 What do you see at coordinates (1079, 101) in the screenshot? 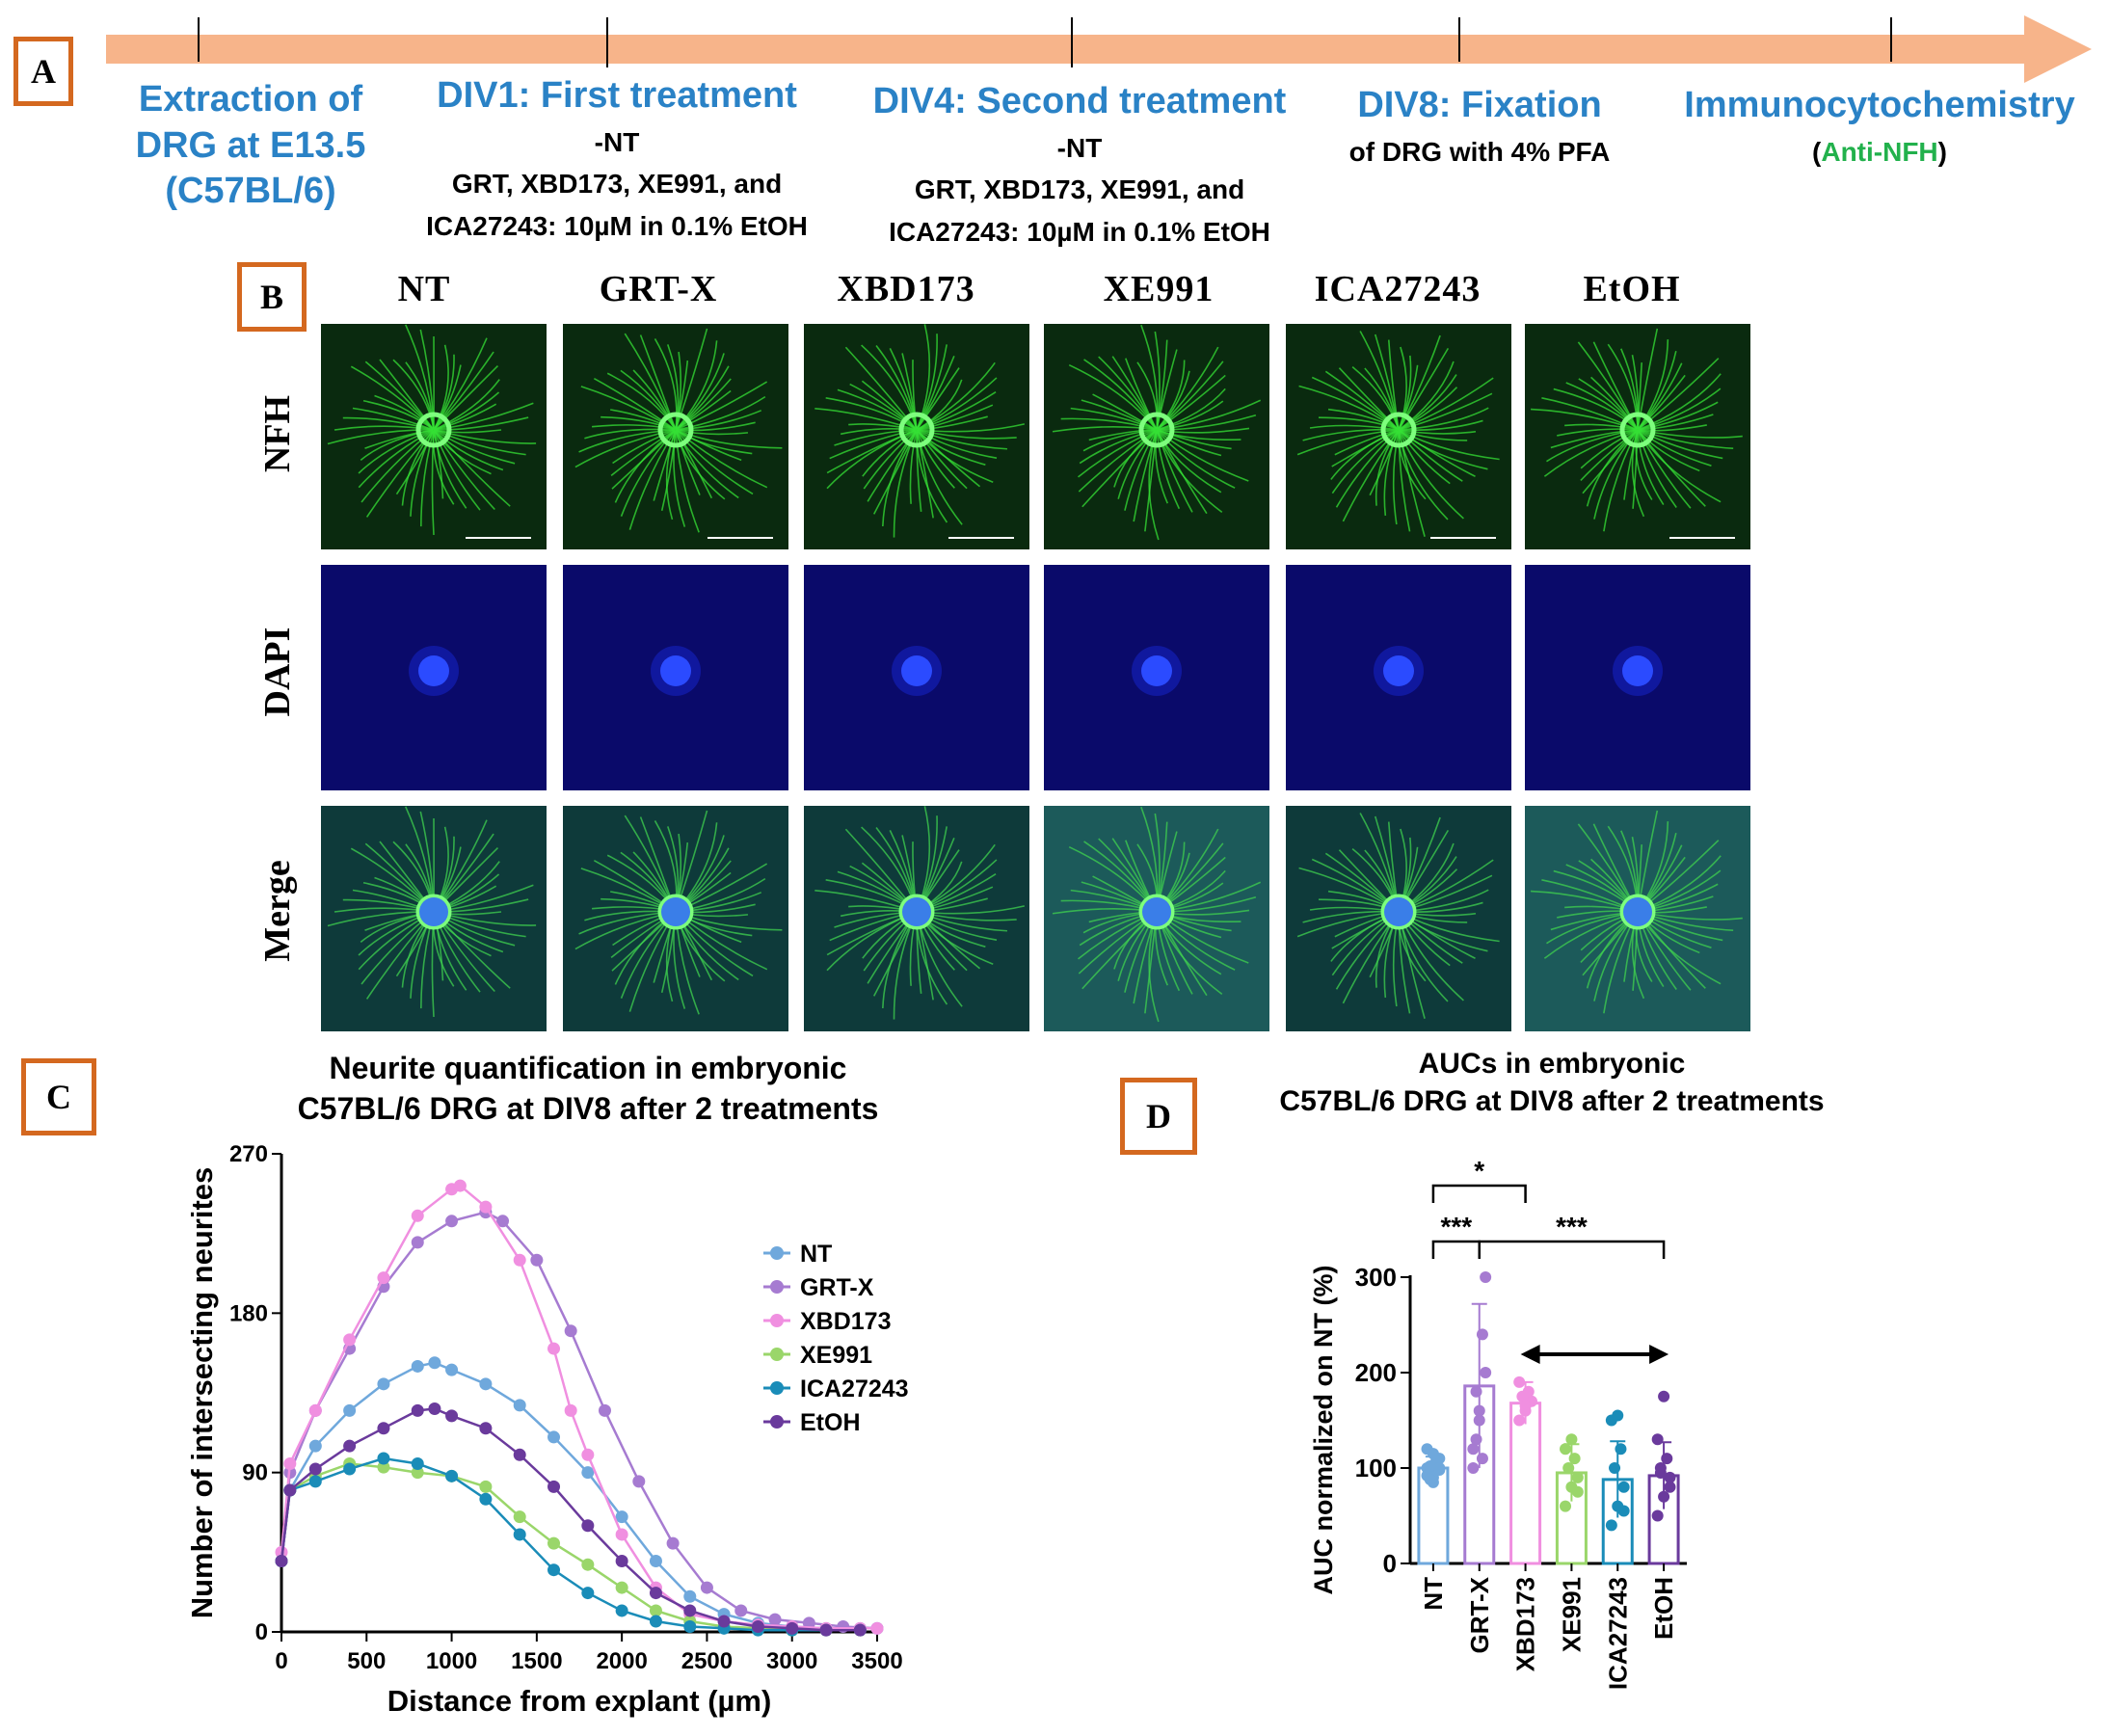
I see `step-div4-title: DIV4: Second treatment` at bounding box center [1079, 101].